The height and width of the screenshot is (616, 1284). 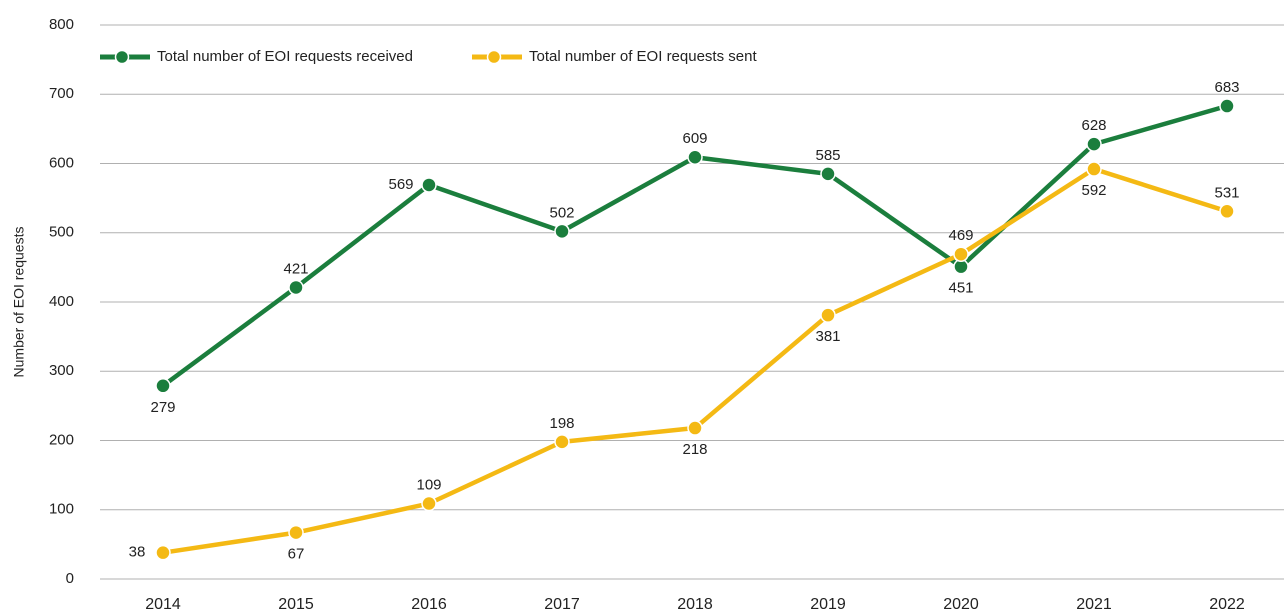 What do you see at coordinates (61, 162) in the screenshot?
I see `y-tick-label: 600` at bounding box center [61, 162].